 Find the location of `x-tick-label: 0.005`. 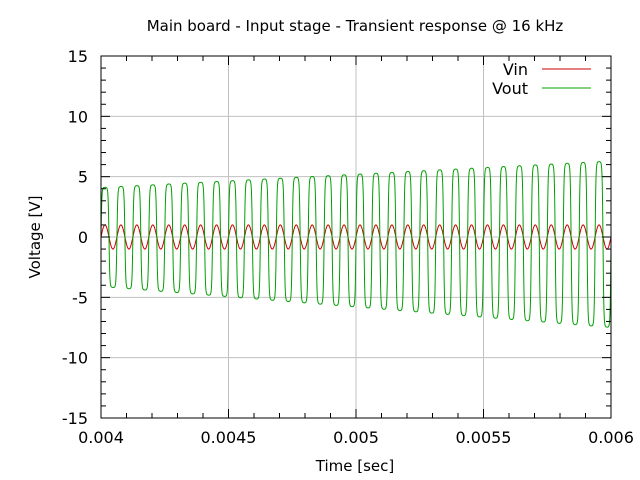

x-tick-label: 0.005 is located at coordinates (356, 437).